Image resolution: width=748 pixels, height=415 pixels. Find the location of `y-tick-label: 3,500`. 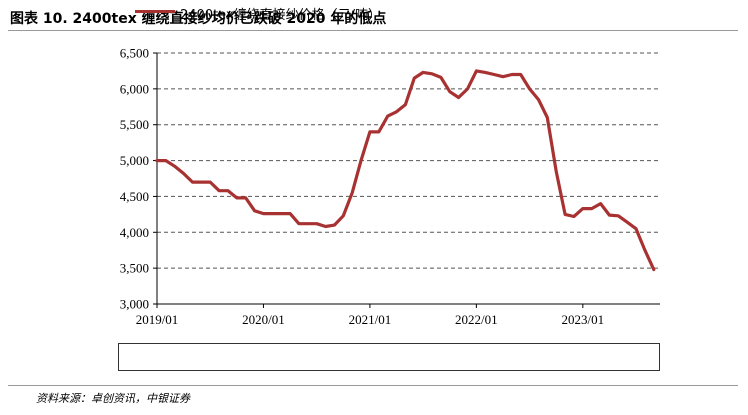

y-tick-label: 3,500 is located at coordinates (134, 268).